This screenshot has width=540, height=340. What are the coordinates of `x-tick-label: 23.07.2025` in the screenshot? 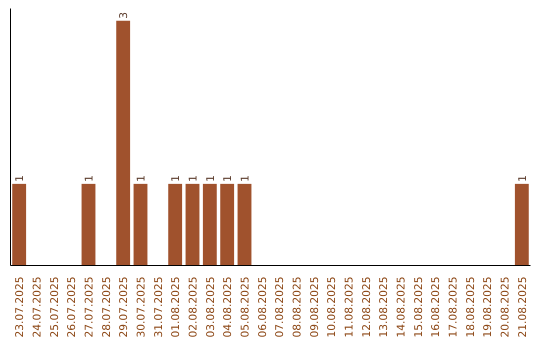 It's located at (19, 307).